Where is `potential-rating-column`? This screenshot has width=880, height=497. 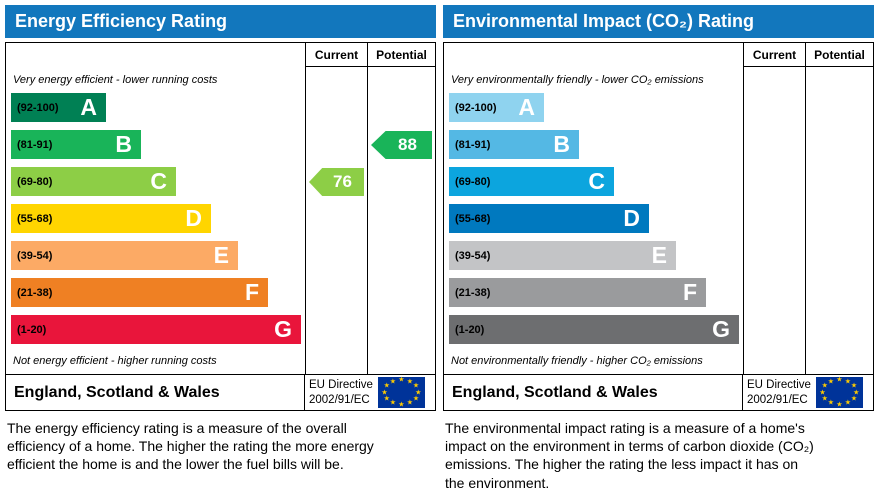
potential-rating-column is located at coordinates (839, 220).